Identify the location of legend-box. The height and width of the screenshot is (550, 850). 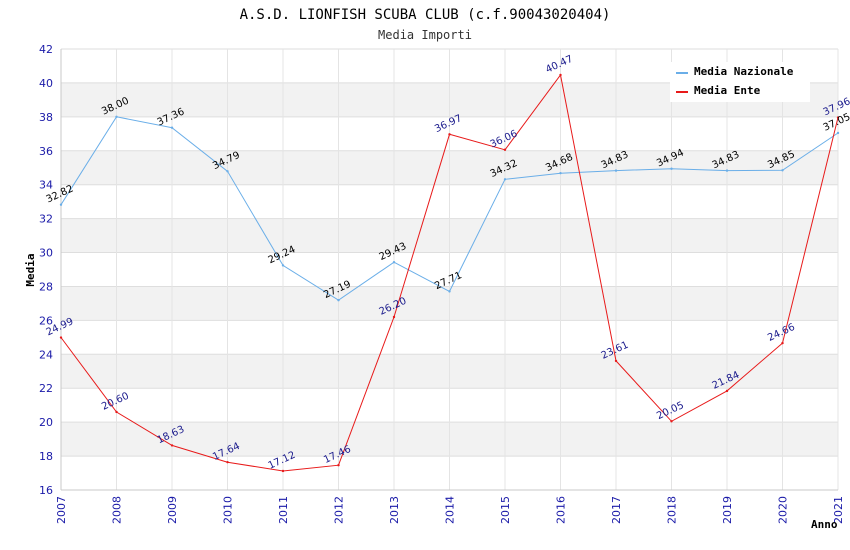
(740, 82).